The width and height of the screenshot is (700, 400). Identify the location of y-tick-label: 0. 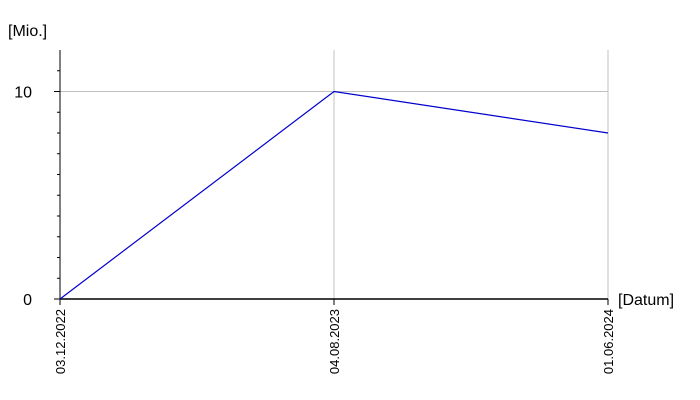
(27, 300).